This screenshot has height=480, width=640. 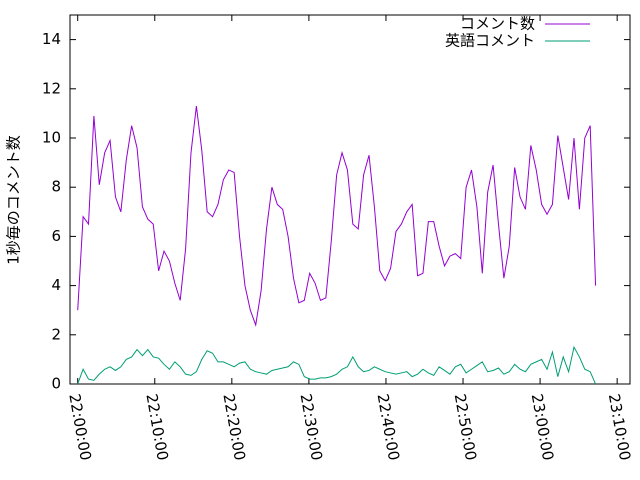 What do you see at coordinates (542, 426) in the screenshot?
I see `x-tick-label: 23:00:00` at bounding box center [542, 426].